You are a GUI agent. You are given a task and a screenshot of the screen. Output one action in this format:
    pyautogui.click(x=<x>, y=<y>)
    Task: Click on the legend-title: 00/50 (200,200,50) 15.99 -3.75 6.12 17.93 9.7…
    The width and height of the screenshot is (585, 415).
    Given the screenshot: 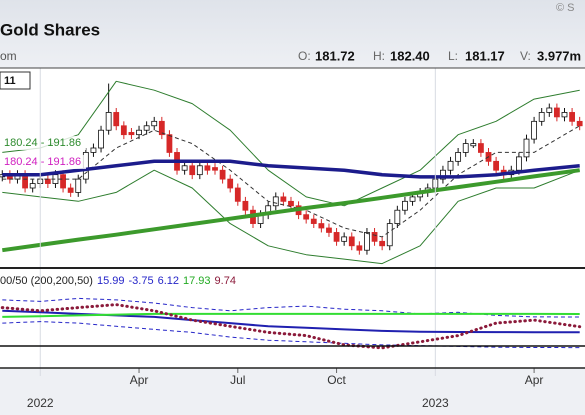 What is the action you would take?
    pyautogui.click(x=118, y=281)
    